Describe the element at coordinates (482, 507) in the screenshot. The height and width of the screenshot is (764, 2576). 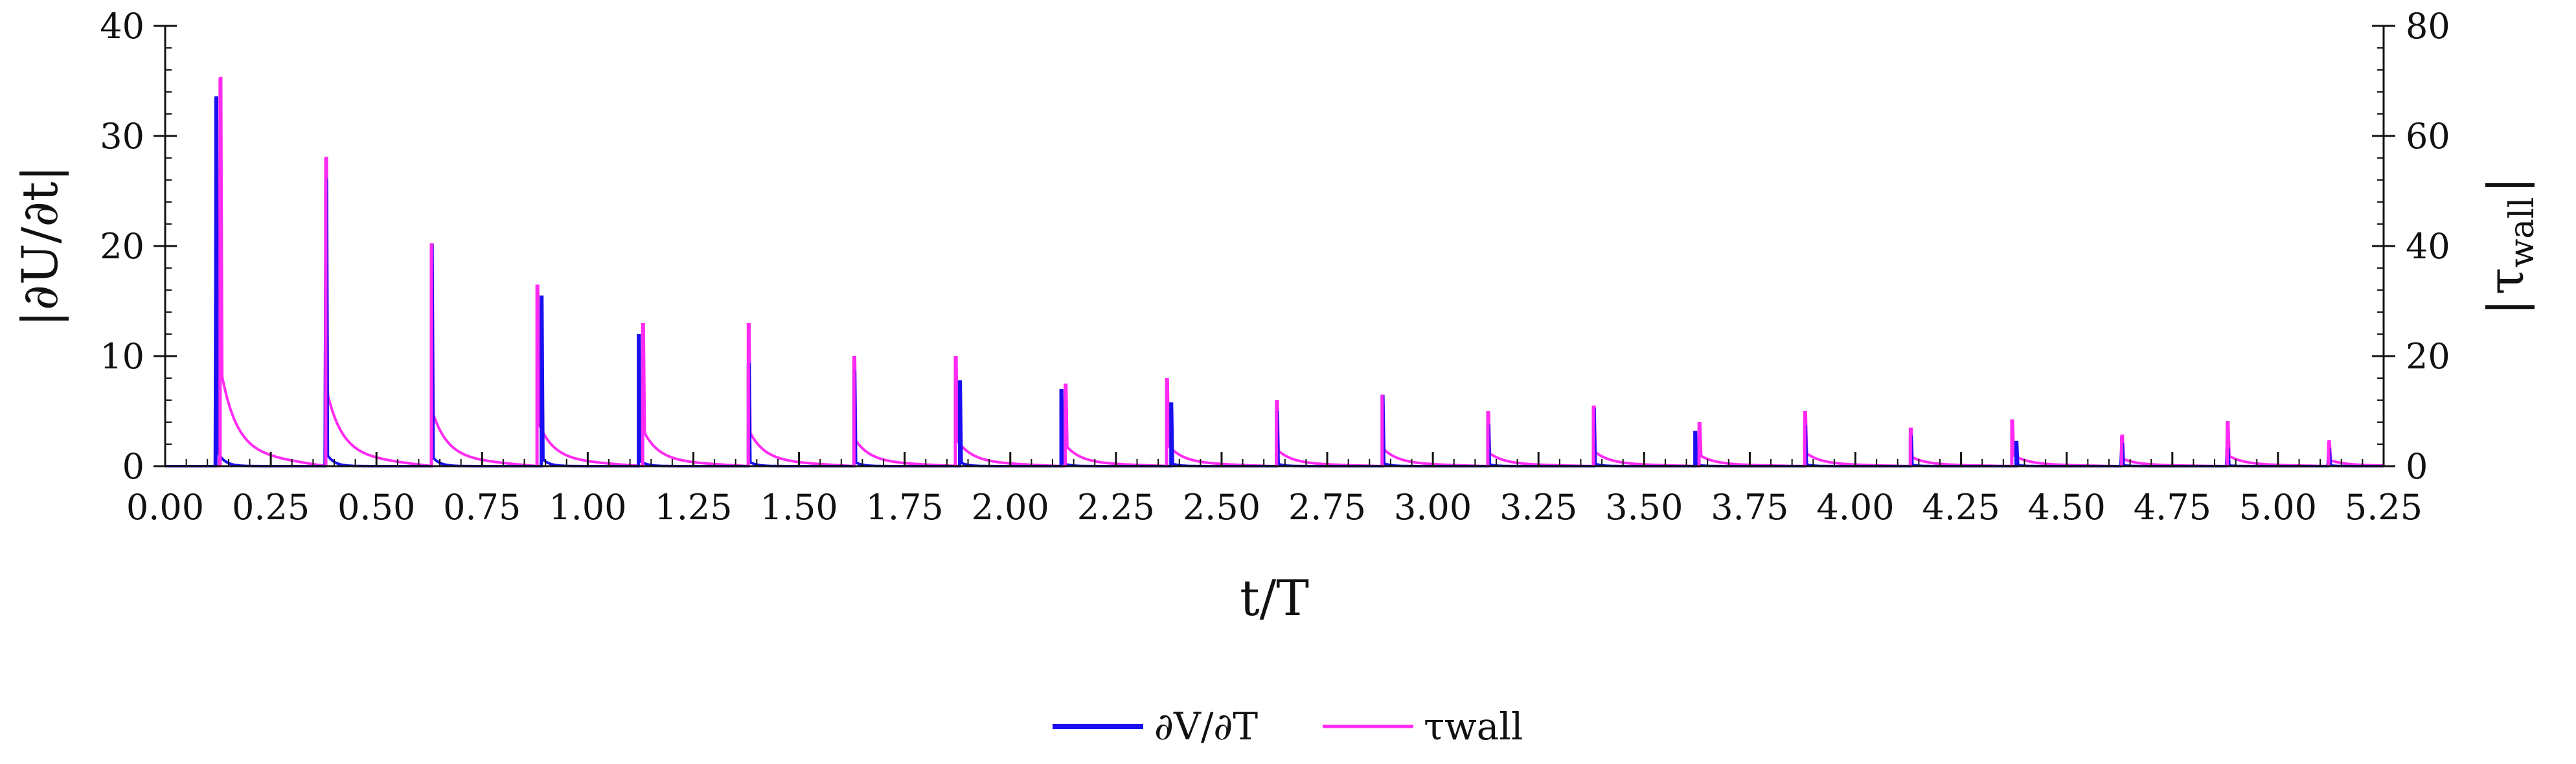
I see `x-tick-label-3: 0.75` at that location.